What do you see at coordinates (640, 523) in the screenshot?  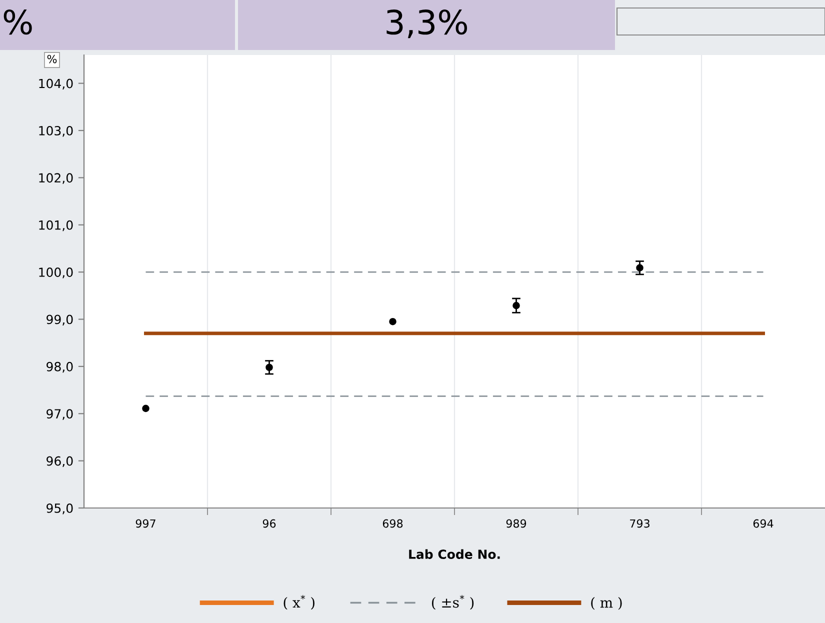 I see `x-tick-label: 793` at bounding box center [640, 523].